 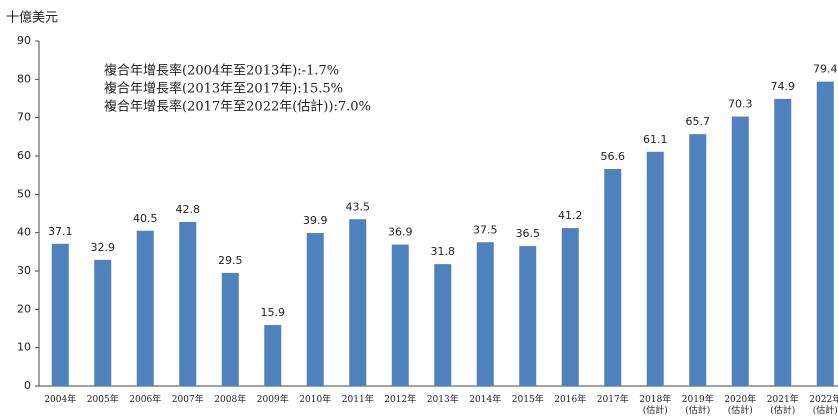 What do you see at coordinates (230, 260) in the screenshot?
I see `value-label: 29.5` at bounding box center [230, 260].